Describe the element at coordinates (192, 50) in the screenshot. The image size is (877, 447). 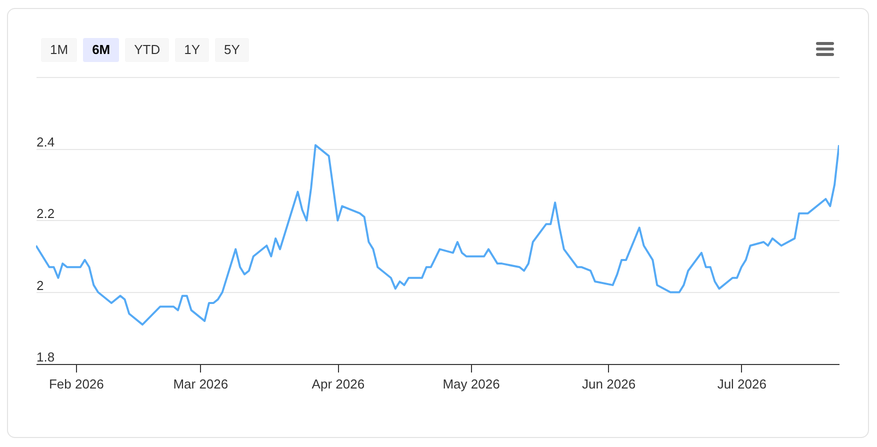
I see `text: 1Y` at that location.